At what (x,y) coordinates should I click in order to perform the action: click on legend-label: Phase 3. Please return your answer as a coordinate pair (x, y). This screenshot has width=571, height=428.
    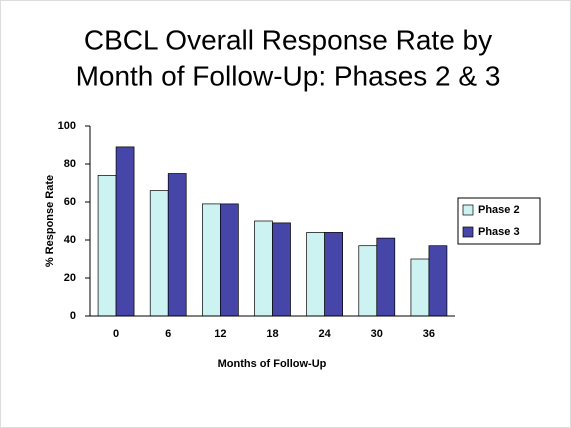
    Looking at the image, I should click on (499, 232).